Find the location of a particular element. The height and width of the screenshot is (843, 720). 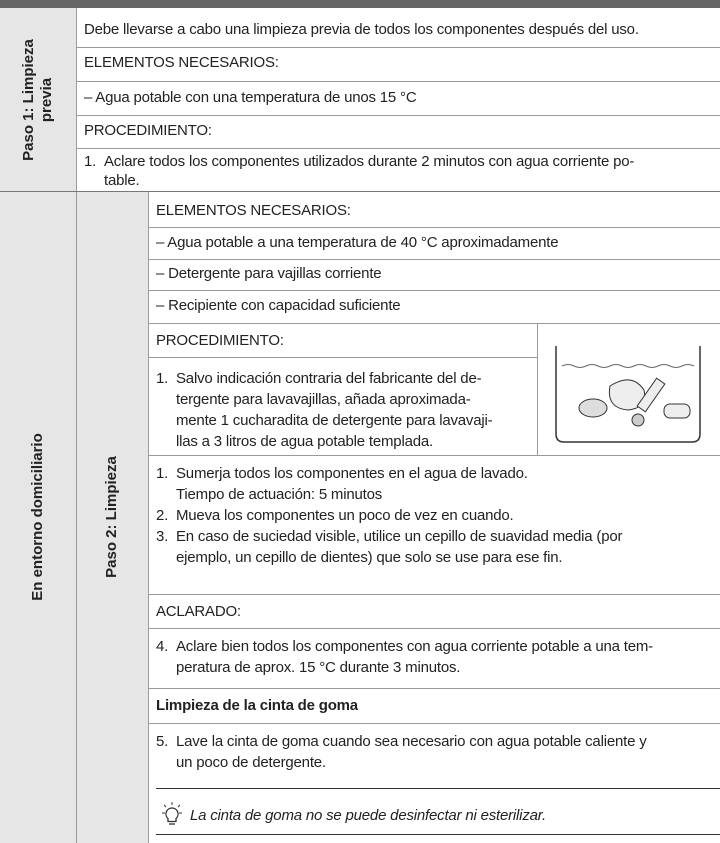

step-label: Paso 2: Limpieza is located at coordinates (111, 517).